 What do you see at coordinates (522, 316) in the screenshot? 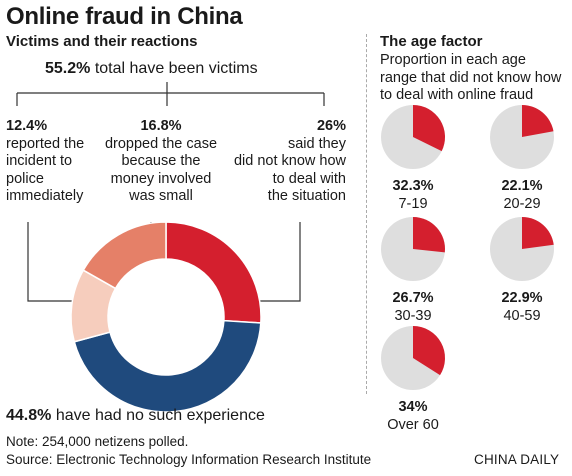
I see `age-pie-category-label: 40-59` at bounding box center [522, 316].